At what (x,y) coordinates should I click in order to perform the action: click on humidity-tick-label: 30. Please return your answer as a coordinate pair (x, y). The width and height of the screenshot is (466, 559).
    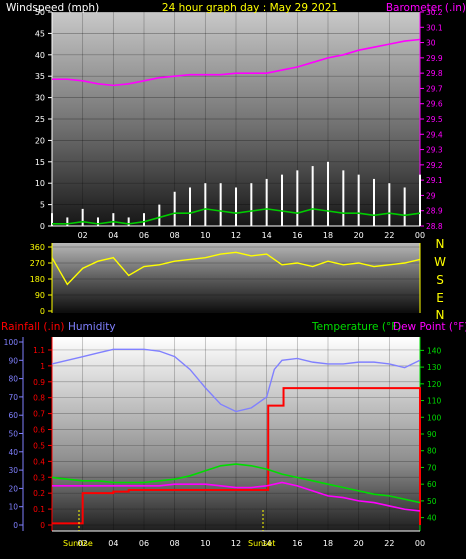
    Looking at the image, I should click on (13, 470).